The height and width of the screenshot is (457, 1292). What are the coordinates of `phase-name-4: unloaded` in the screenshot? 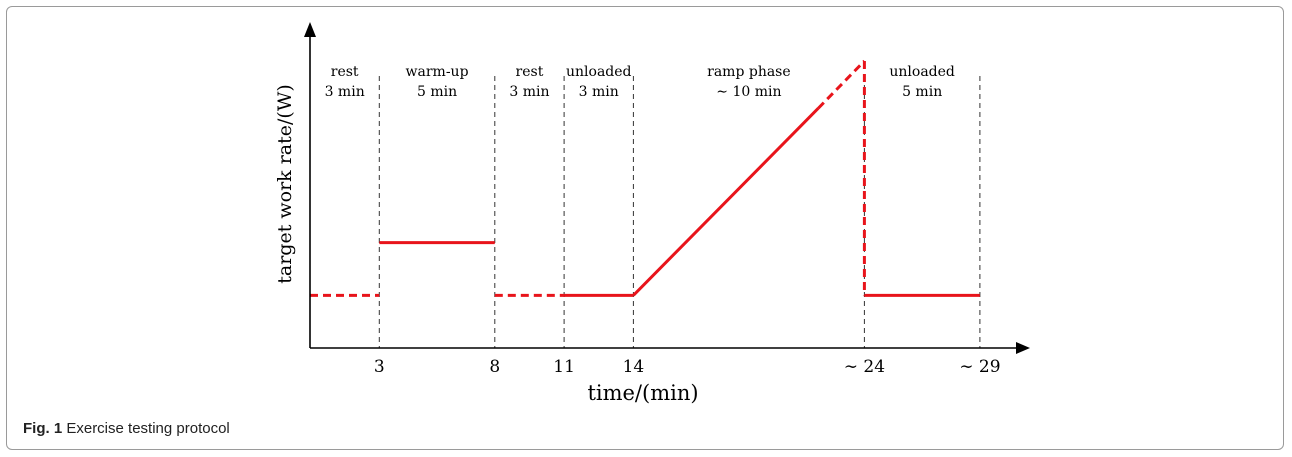 It's located at (599, 72).